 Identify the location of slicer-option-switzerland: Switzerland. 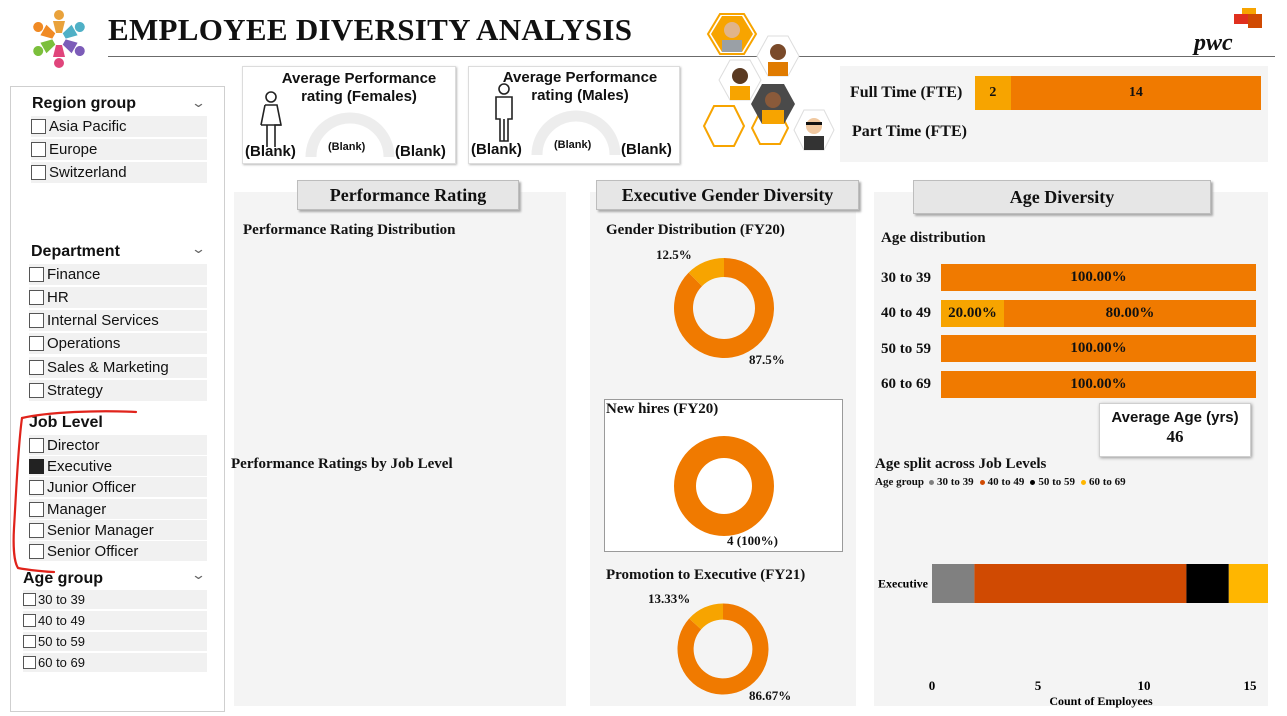
(119, 172).